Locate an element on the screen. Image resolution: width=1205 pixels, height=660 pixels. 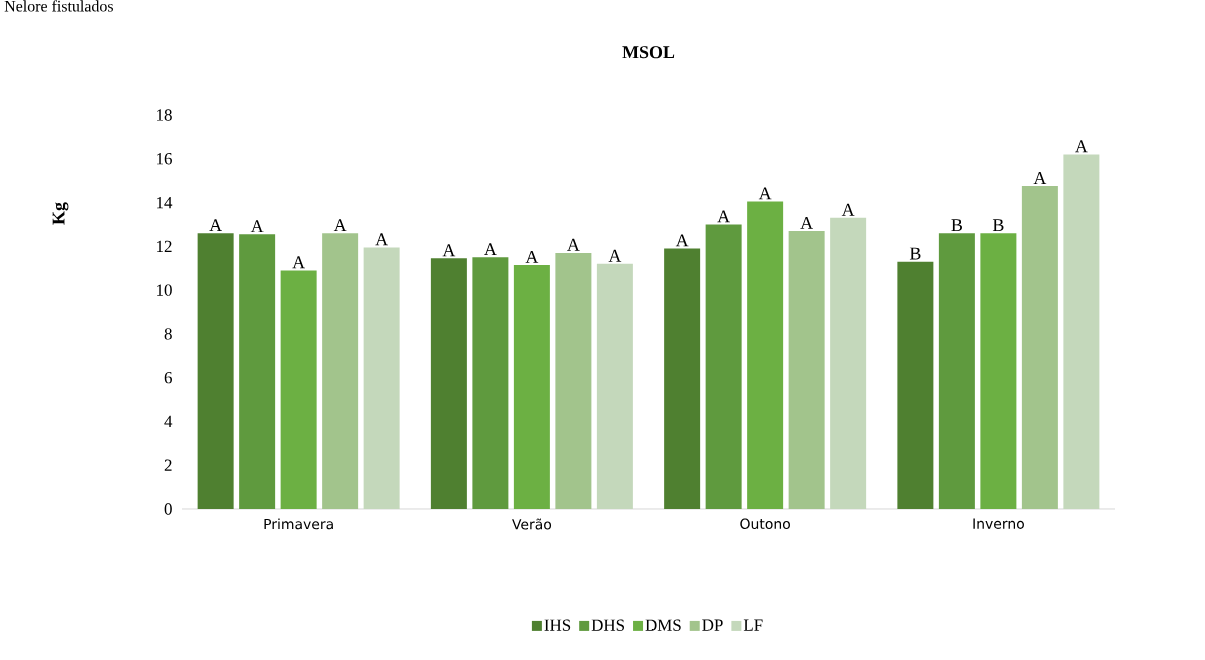
y-tick-label: 18 is located at coordinates (164, 115).